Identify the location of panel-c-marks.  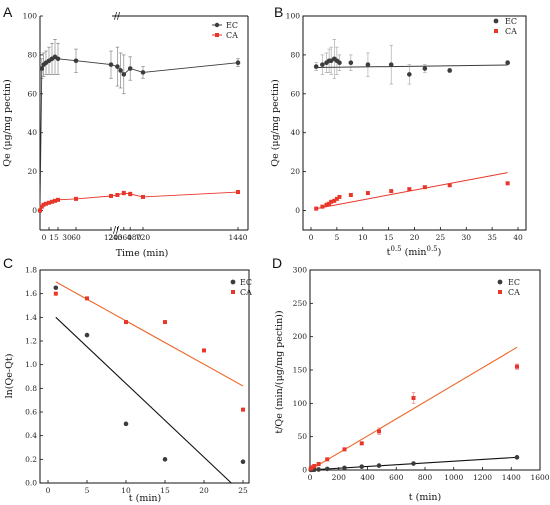
(150, 382).